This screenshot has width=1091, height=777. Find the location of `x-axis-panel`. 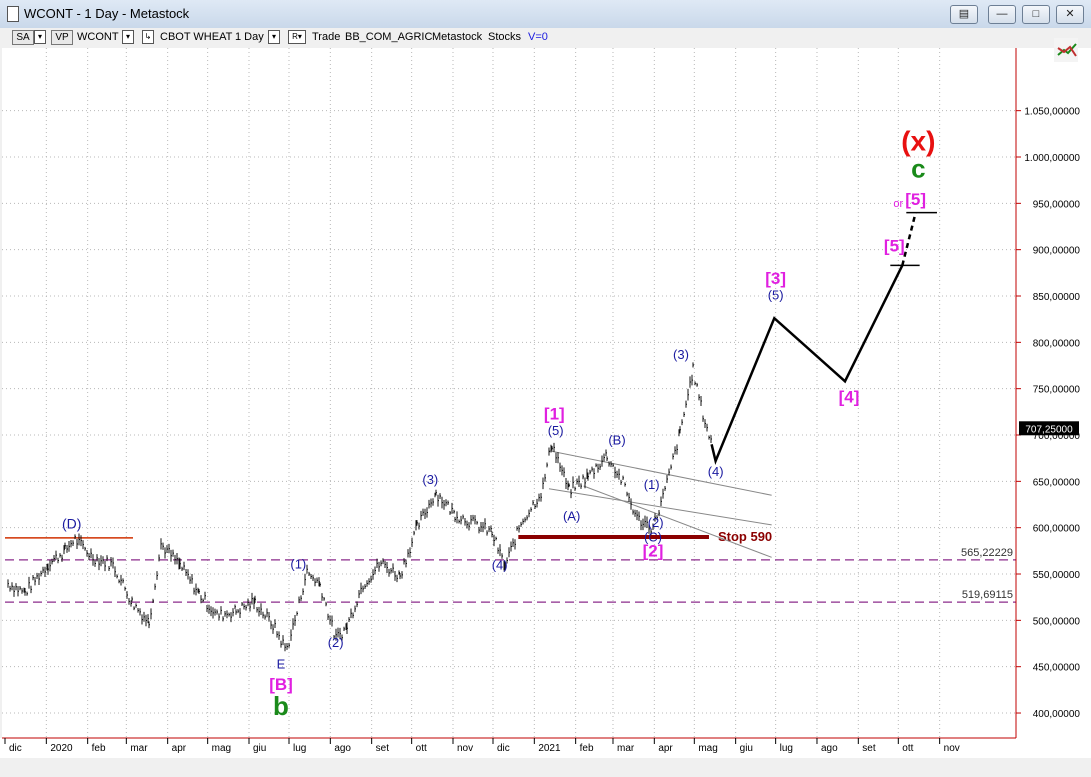

x-axis-panel is located at coordinates (545, 748).